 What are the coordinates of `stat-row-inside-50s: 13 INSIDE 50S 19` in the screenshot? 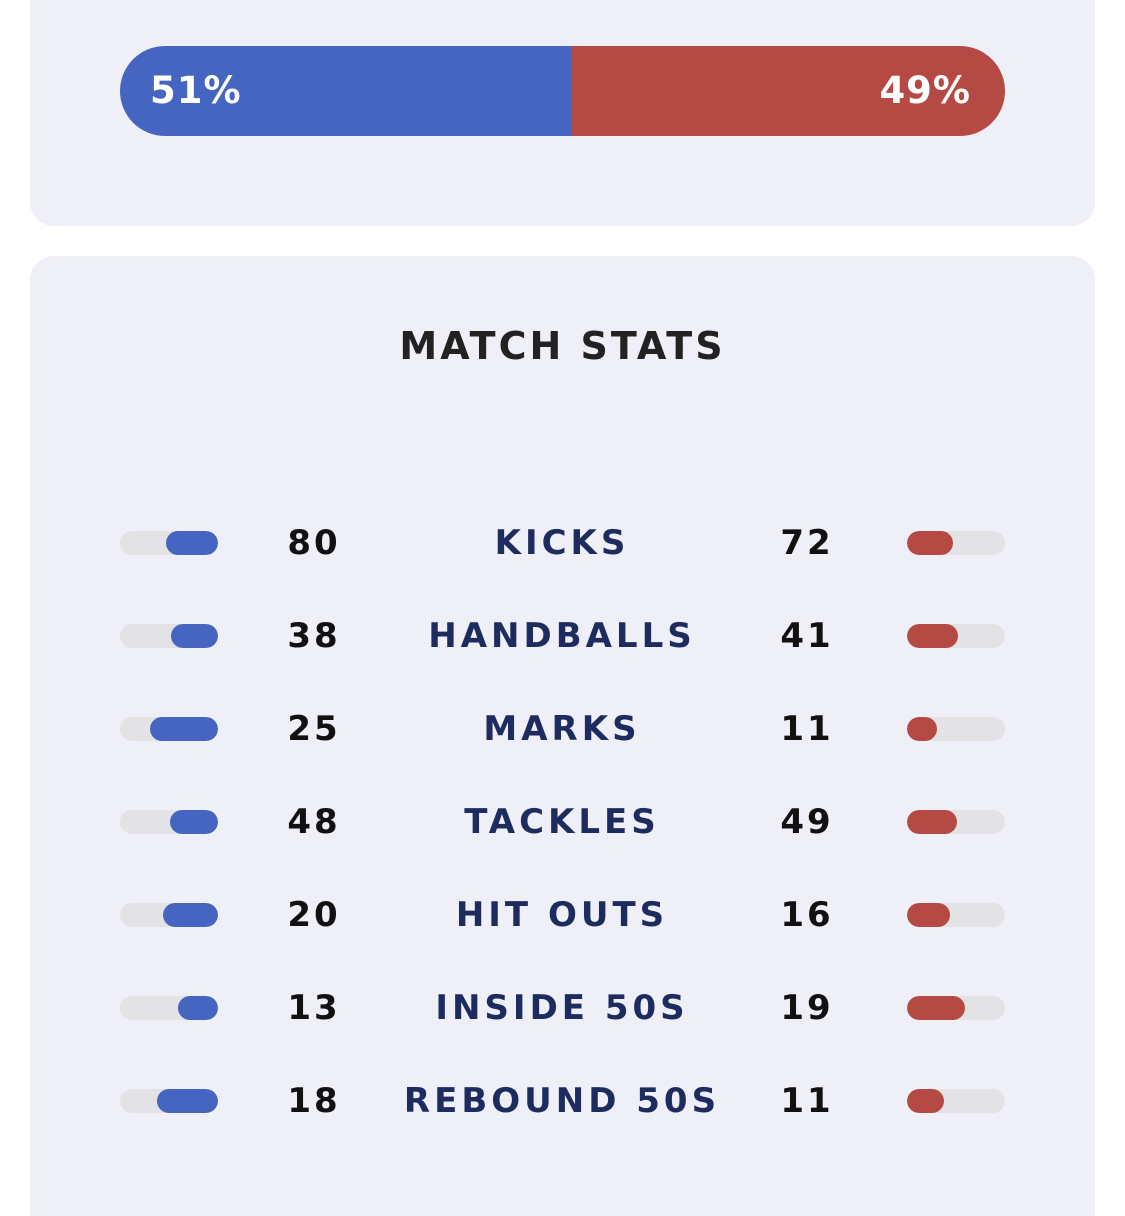 It's located at (562, 1008).